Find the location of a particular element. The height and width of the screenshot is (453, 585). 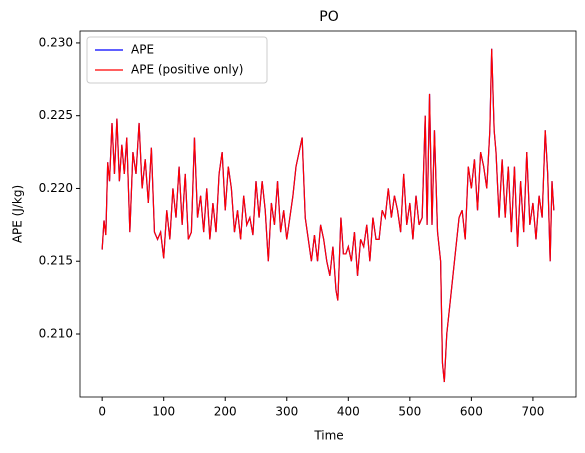

x-tick-label: 200 is located at coordinates (225, 412).